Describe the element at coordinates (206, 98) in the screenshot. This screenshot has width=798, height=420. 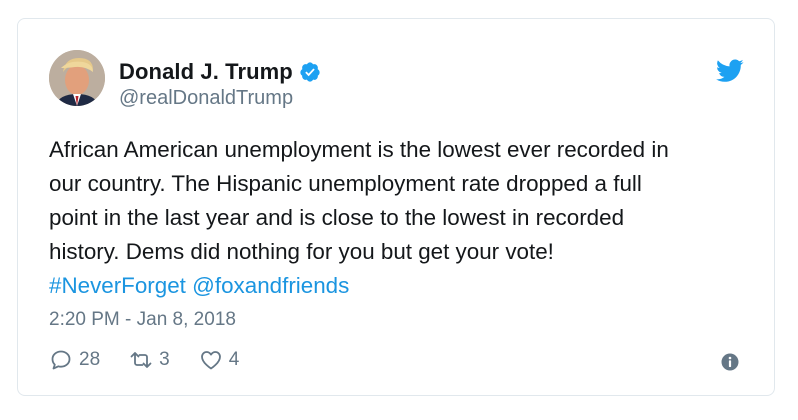
I see `user-handle: @realDonaldTrump` at that location.